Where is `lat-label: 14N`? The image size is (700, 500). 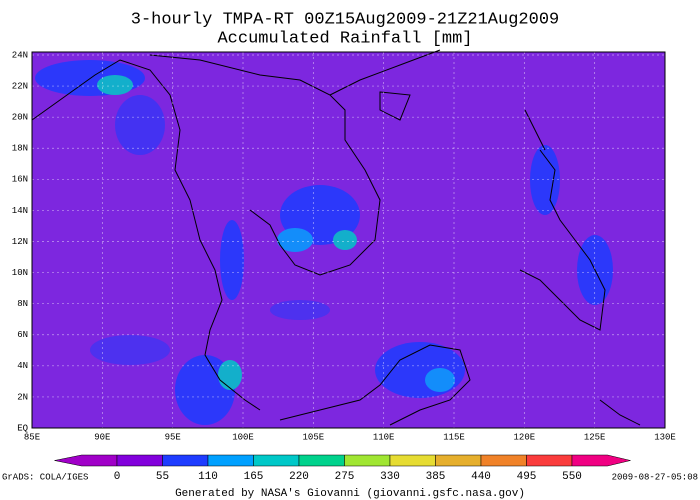 lat-label: 14N is located at coordinates (20, 211).